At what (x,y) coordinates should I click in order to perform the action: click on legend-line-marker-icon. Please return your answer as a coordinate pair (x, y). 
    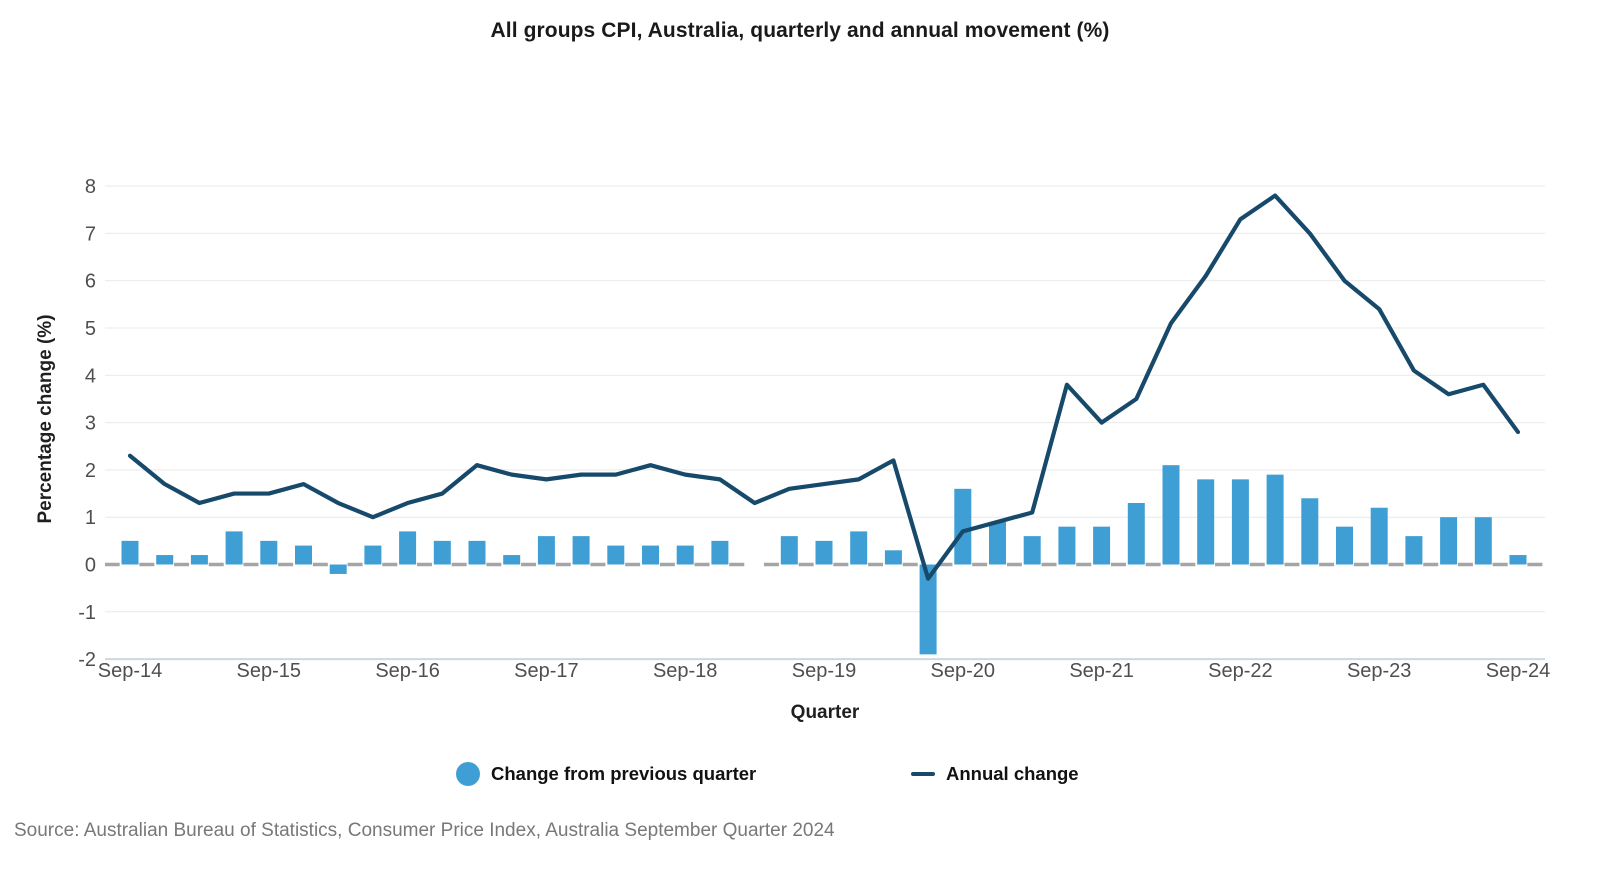
    Looking at the image, I should click on (923, 774).